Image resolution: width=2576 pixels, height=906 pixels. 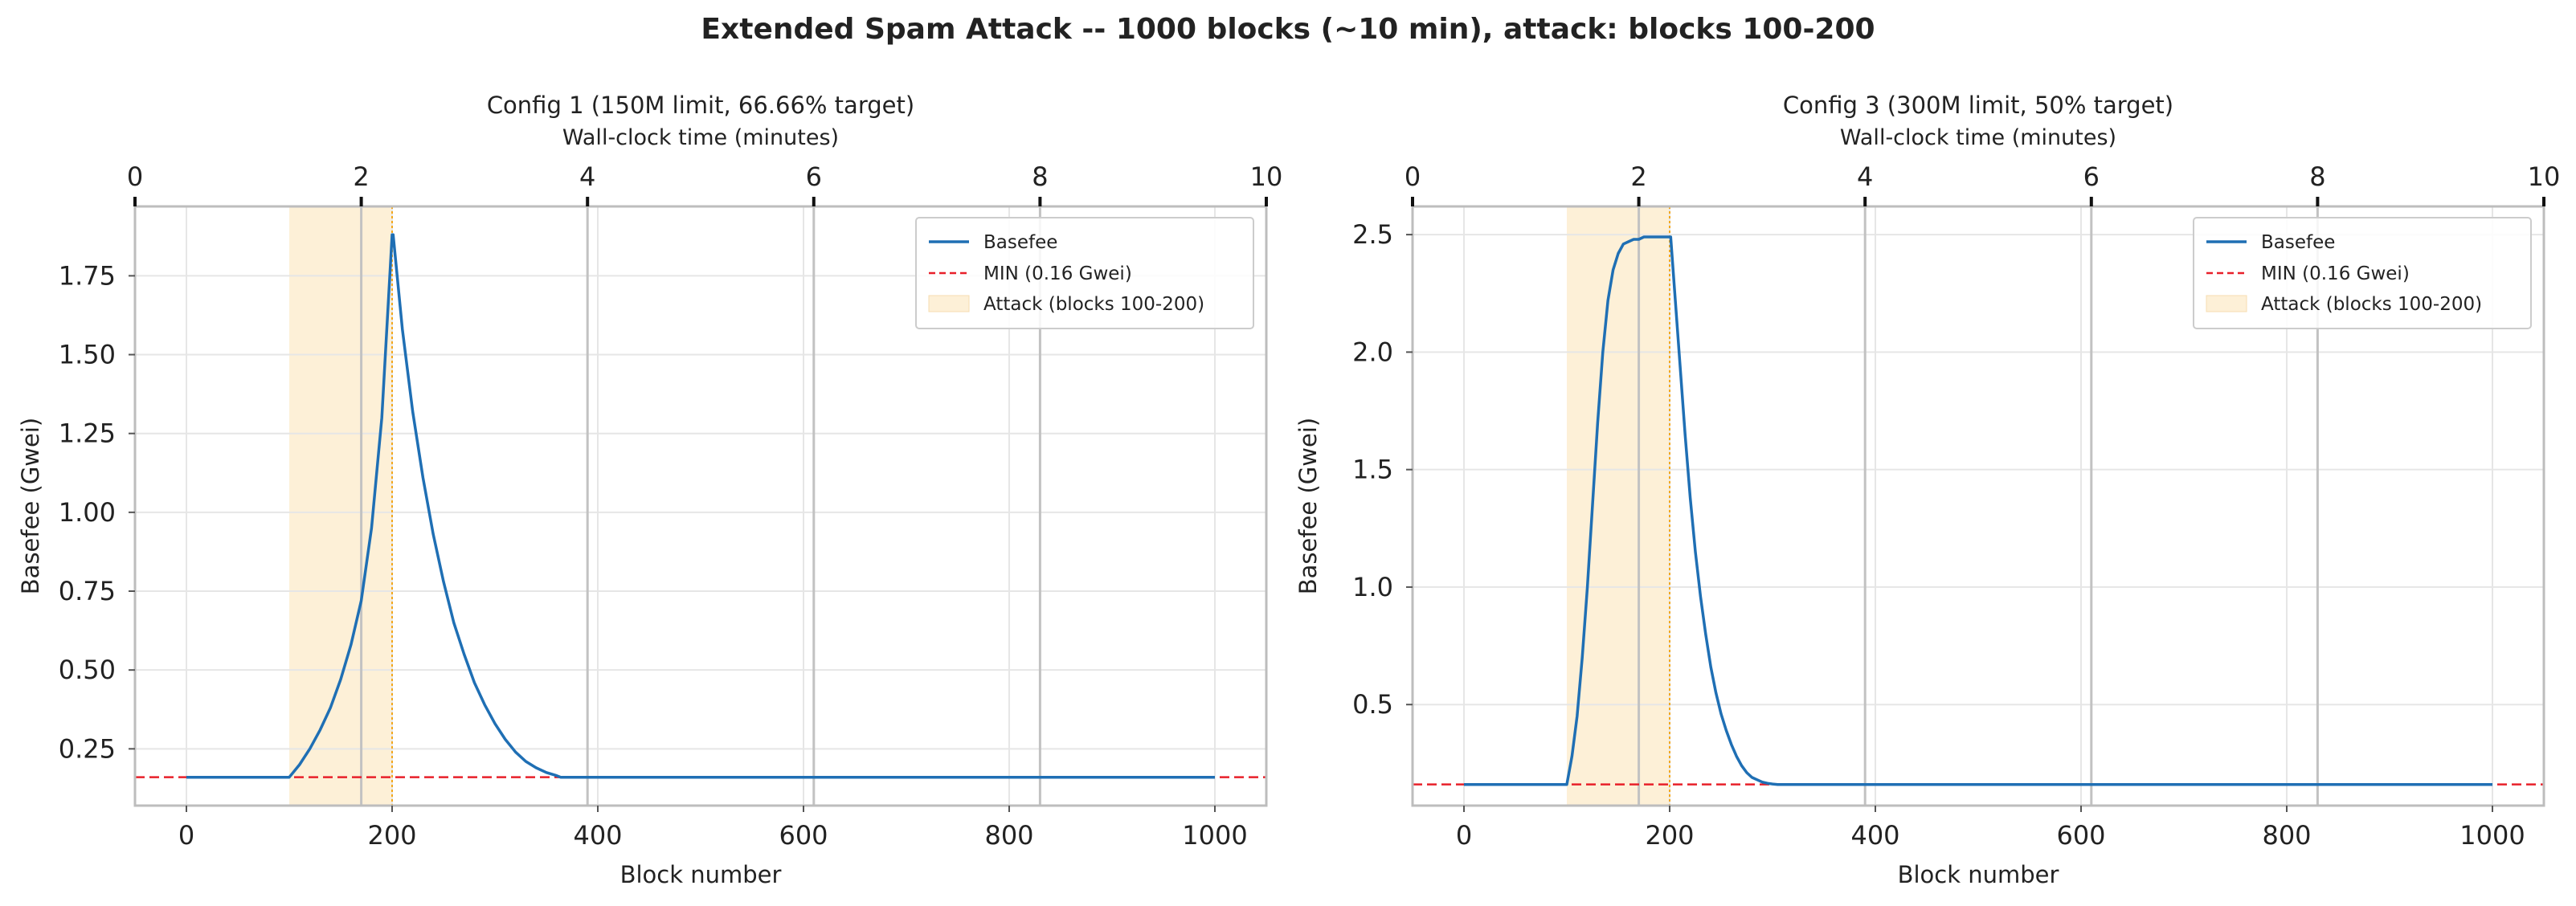 I want to click on y-tick-label: 1.50, so click(x=87, y=355).